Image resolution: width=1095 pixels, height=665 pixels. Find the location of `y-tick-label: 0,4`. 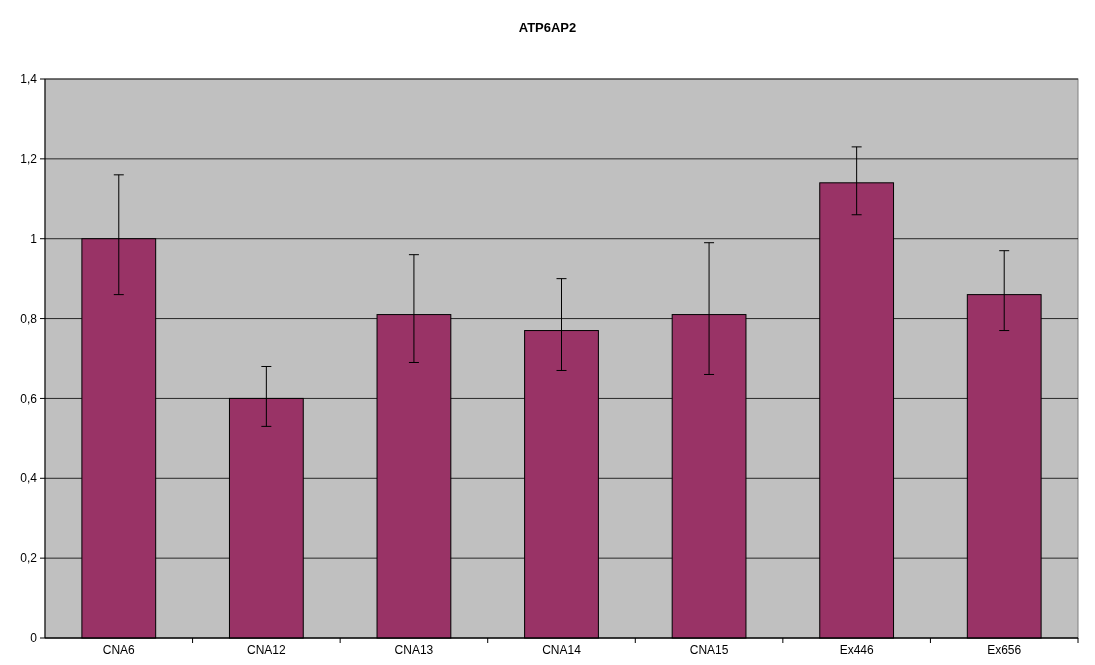

y-tick-label: 0,4 is located at coordinates (29, 478).